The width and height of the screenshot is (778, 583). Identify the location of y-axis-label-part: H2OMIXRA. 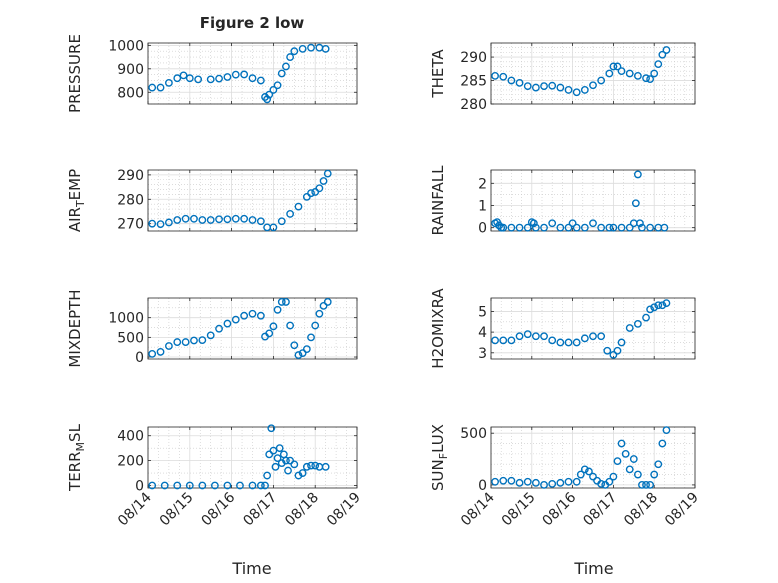
(438, 328).